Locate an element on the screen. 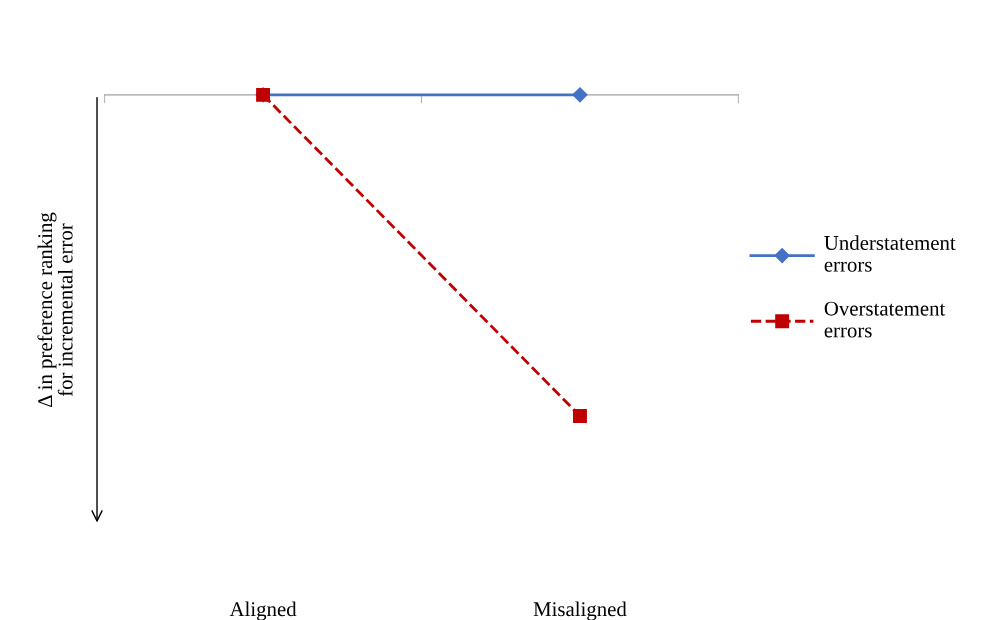 The height and width of the screenshot is (620, 1006). legend-label: Overstatement errors is located at coordinates (885, 319).